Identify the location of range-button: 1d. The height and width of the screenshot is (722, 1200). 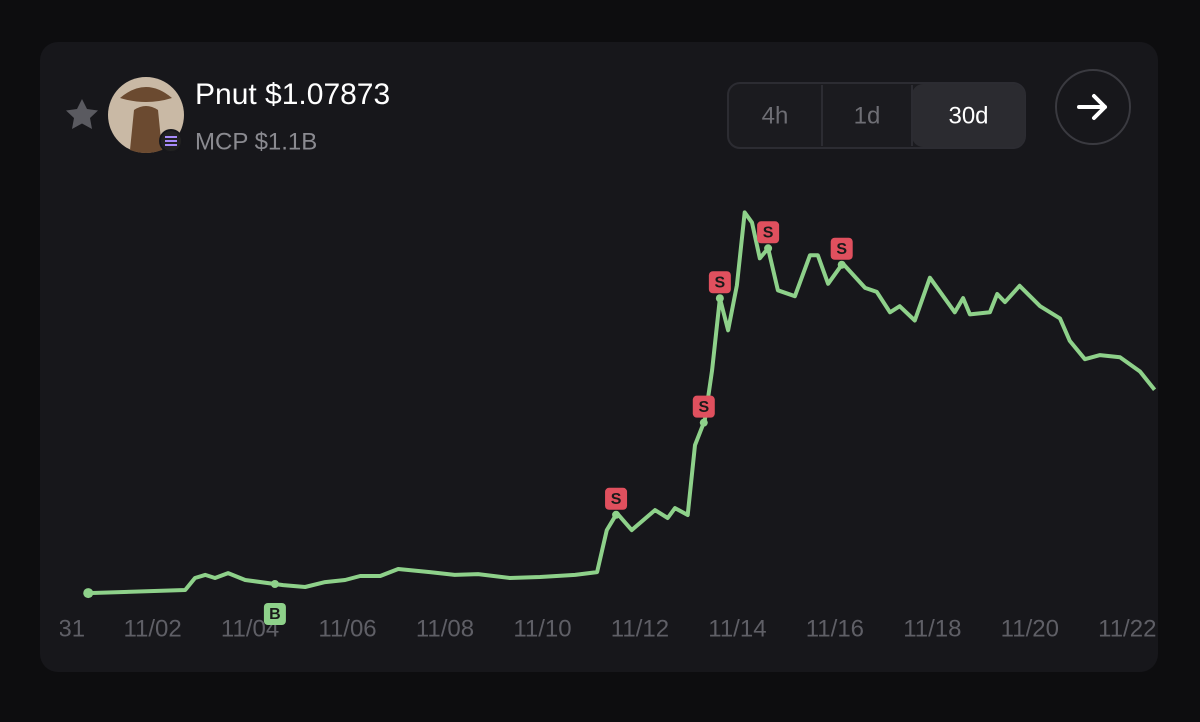
(867, 115).